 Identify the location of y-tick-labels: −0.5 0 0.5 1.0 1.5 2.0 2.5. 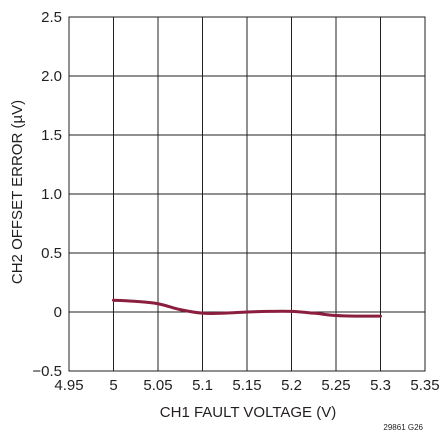
(47, 194).